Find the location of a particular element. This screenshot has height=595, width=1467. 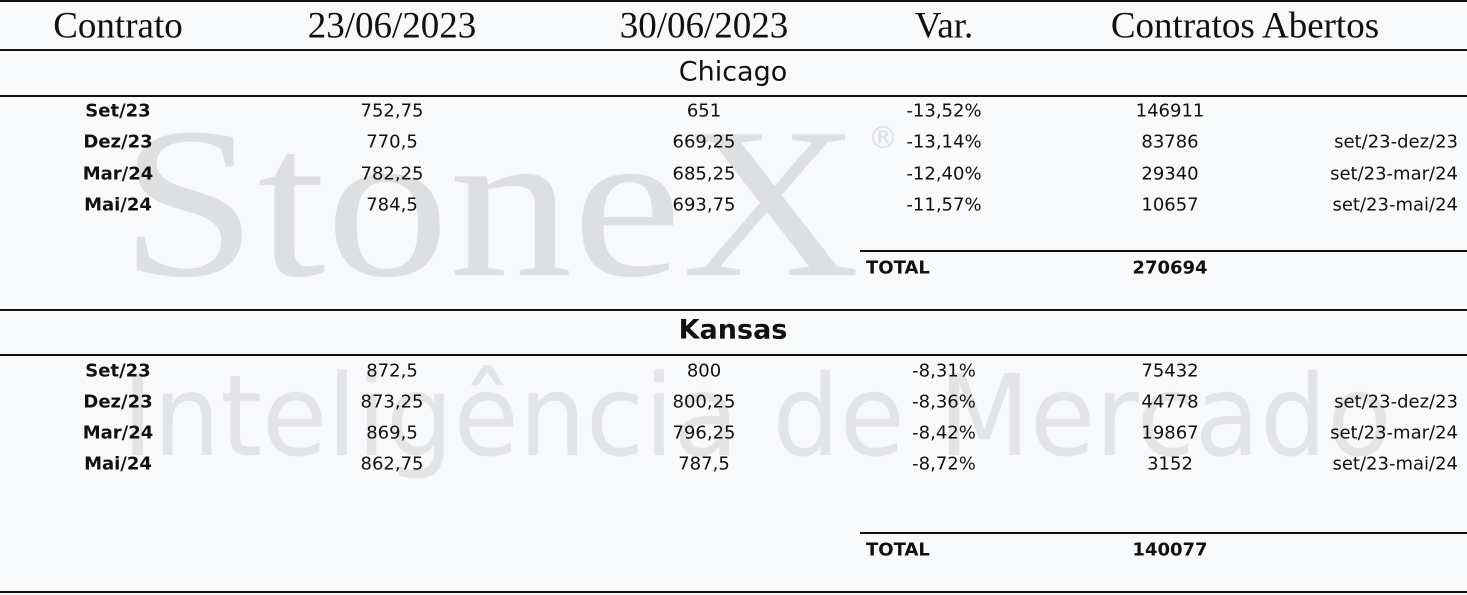

cell: 782,25 is located at coordinates (392, 174).